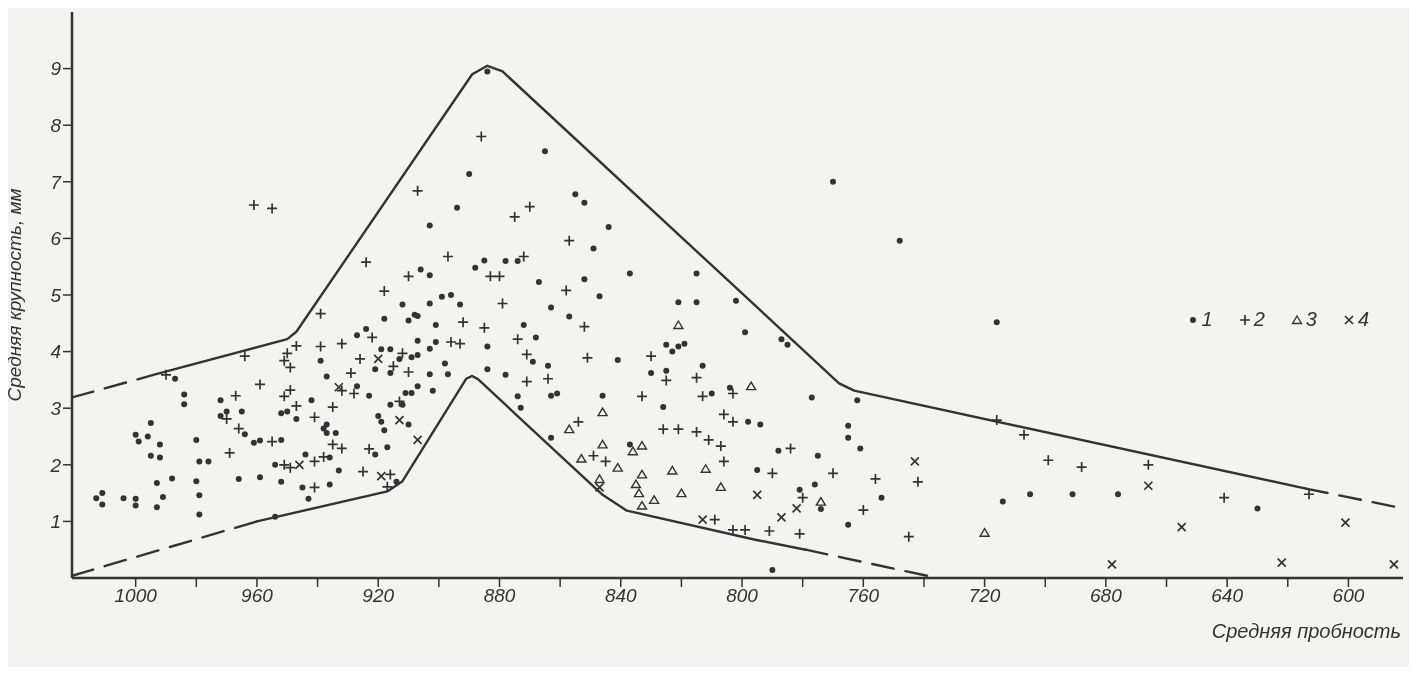 The image size is (1417, 675). Describe the element at coordinates (1227, 596) in the screenshot. I see `x-tick-label: 640` at that location.